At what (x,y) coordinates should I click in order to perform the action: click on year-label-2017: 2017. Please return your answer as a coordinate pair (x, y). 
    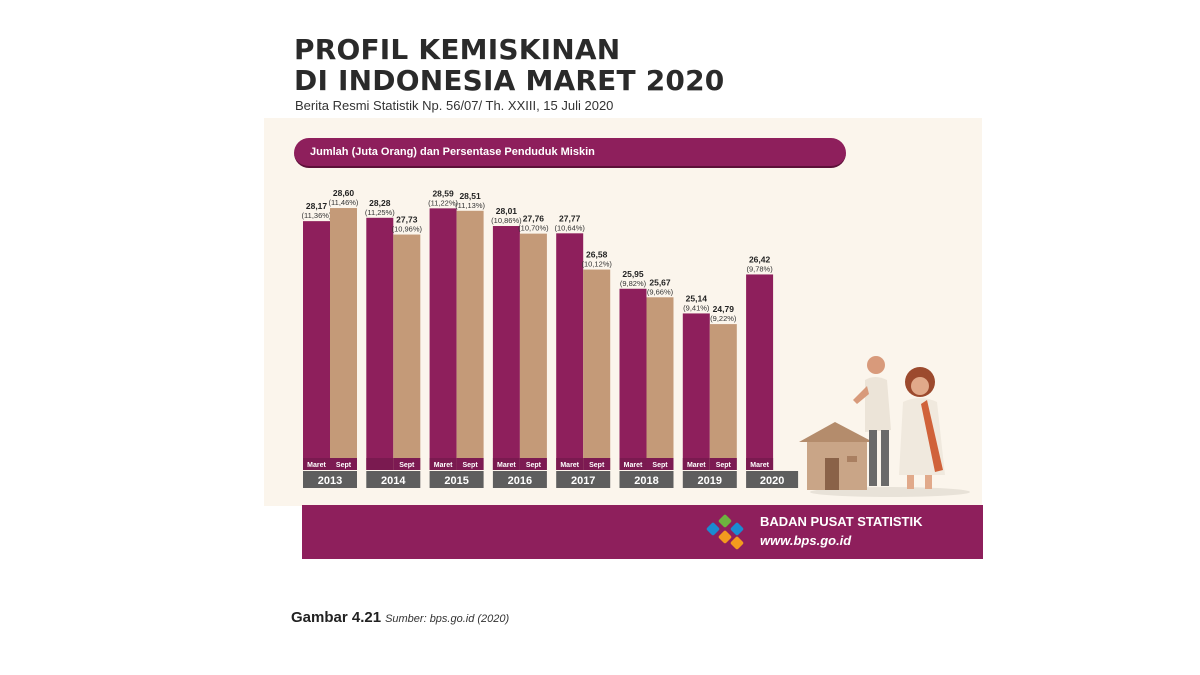
    Looking at the image, I should click on (583, 481).